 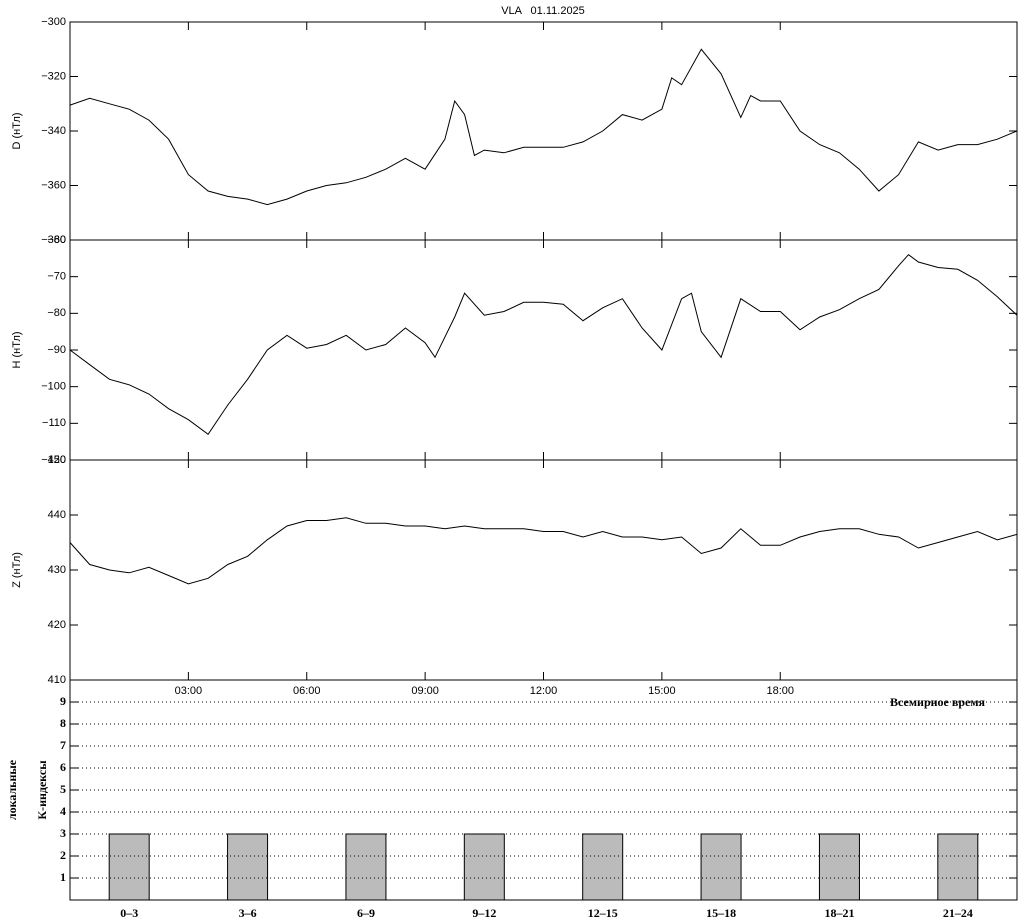 I want to click on y-axis-label: D (нТл), so click(x=17, y=130).